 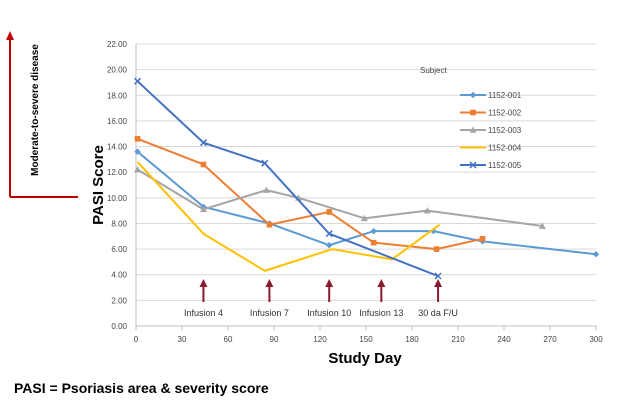 What do you see at coordinates (274, 339) in the screenshot?
I see `x-tick-label: 90` at bounding box center [274, 339].